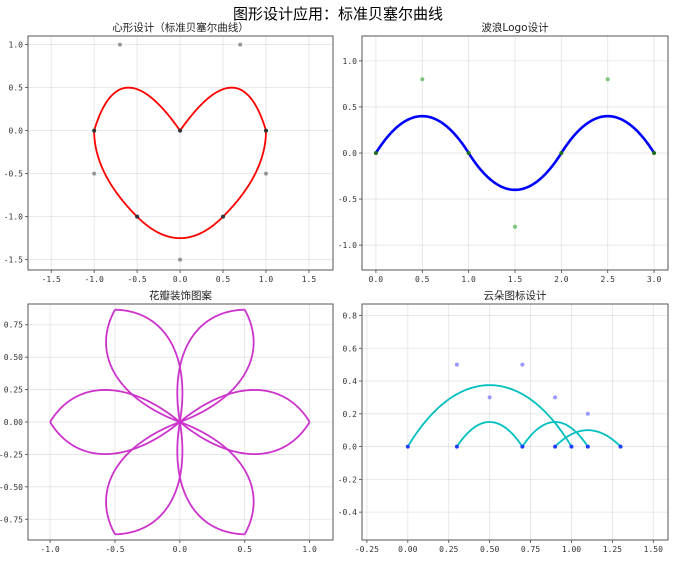 This screenshot has width=676, height=564. What do you see at coordinates (367, 549) in the screenshot?
I see `x-tick-label: -0.25` at bounding box center [367, 549].